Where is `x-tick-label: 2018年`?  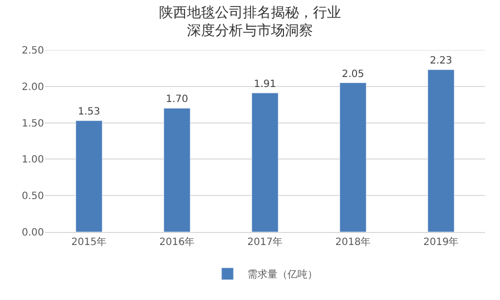 x-tick-label: 2018年 is located at coordinates (353, 242).